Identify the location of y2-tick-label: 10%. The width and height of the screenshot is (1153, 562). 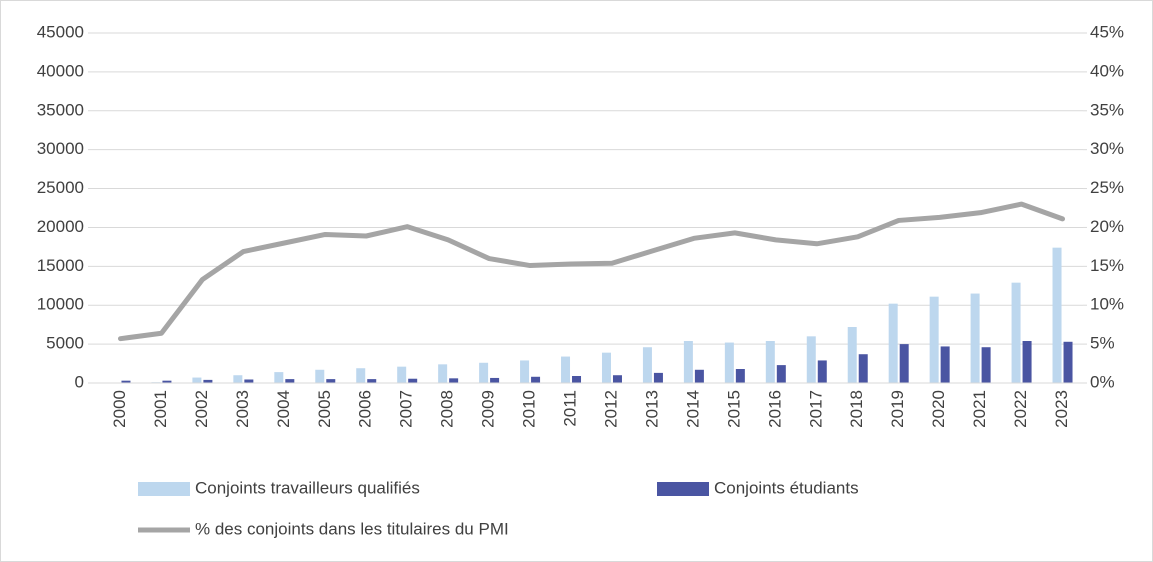
(1107, 304).